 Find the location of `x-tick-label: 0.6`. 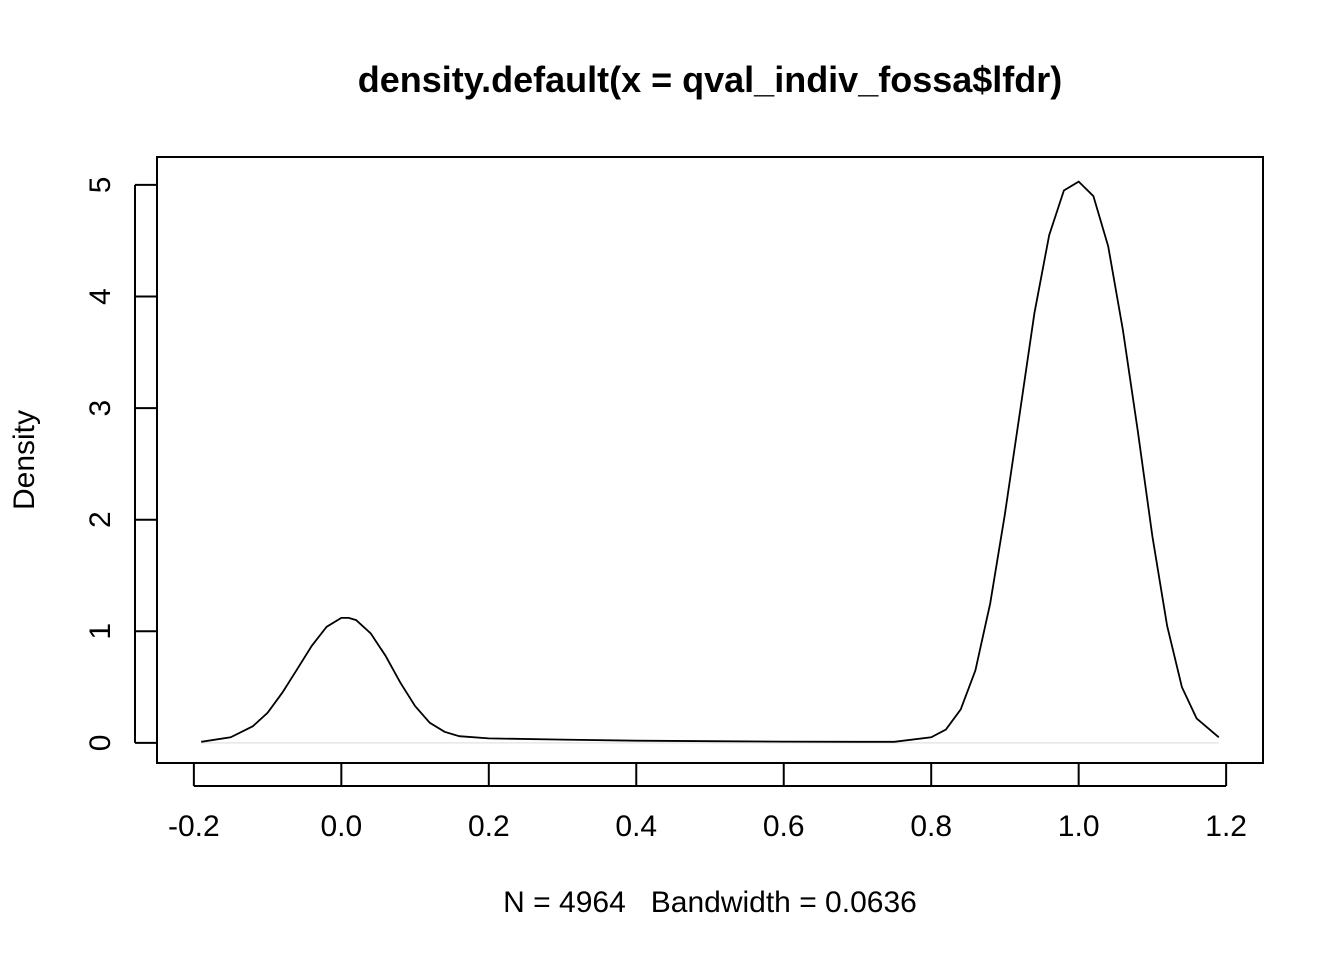

x-tick-label: 0.6 is located at coordinates (784, 826).